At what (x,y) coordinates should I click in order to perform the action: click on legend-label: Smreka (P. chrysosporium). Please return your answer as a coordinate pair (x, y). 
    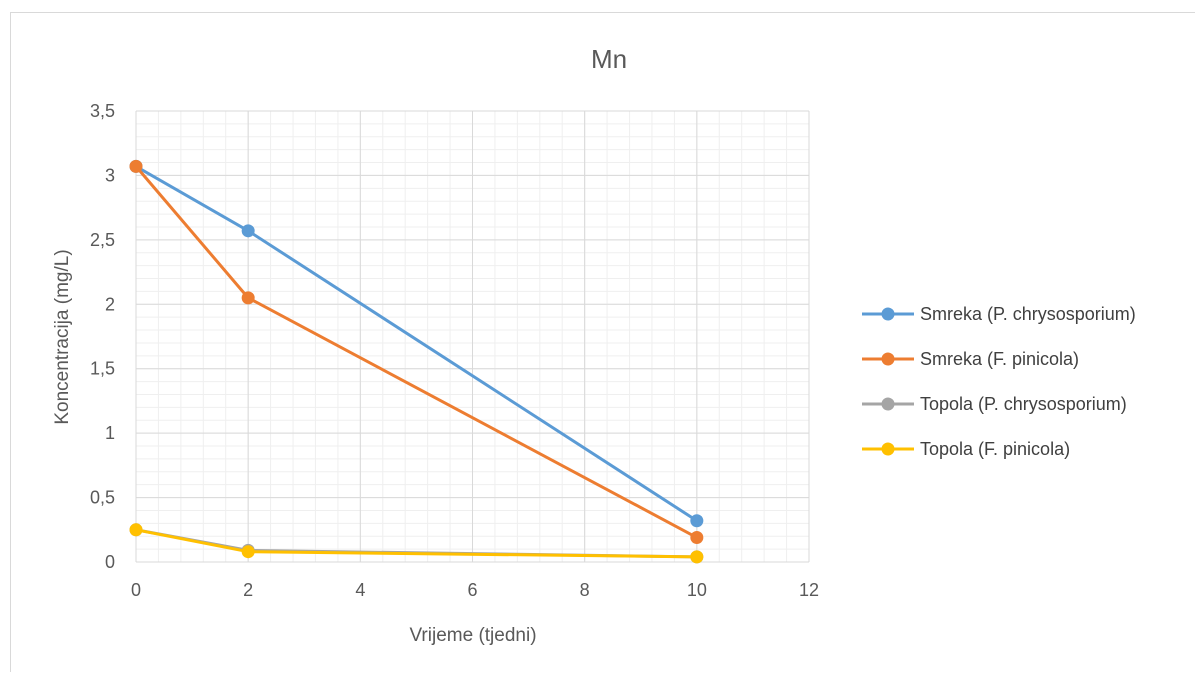
    Looking at the image, I should click on (1028, 314).